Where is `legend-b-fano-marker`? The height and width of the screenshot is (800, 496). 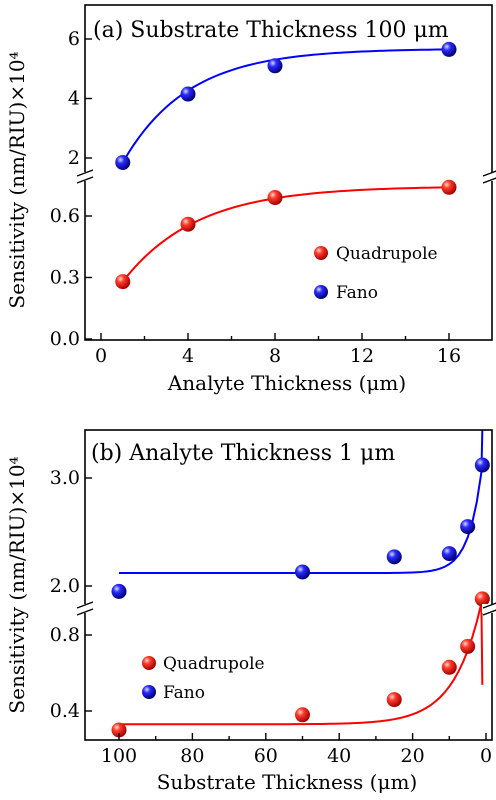 legend-b-fano-marker is located at coordinates (149, 692).